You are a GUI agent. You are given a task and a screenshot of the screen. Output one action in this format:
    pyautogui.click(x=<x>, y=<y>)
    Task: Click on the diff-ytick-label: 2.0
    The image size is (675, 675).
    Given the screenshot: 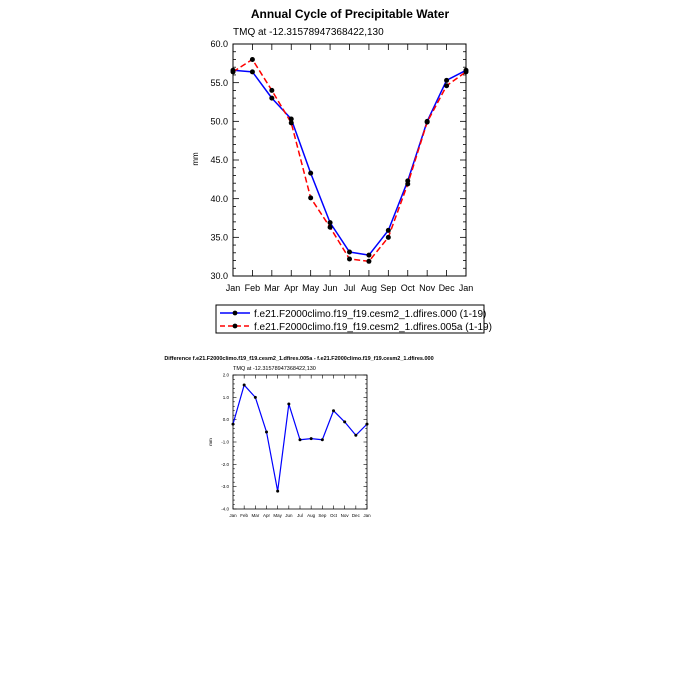 What is the action you would take?
    pyautogui.click(x=226, y=375)
    